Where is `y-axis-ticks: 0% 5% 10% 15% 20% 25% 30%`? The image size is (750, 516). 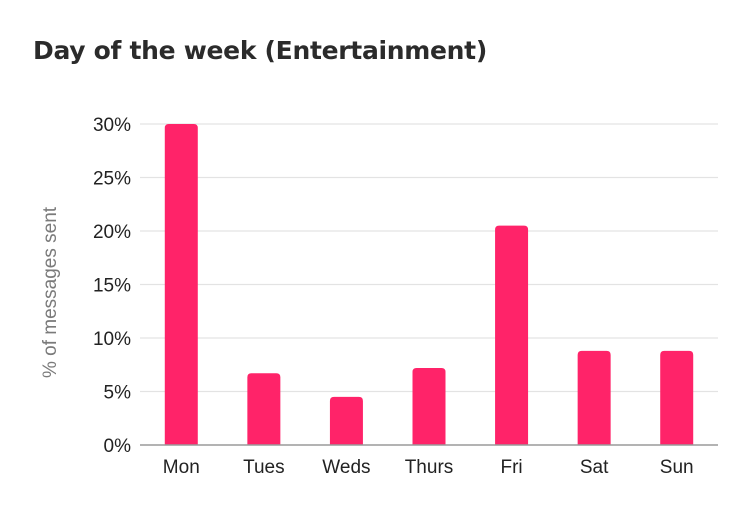 y-axis-ticks: 0% 5% 10% 15% 20% 25% 30% is located at coordinates (112, 286).